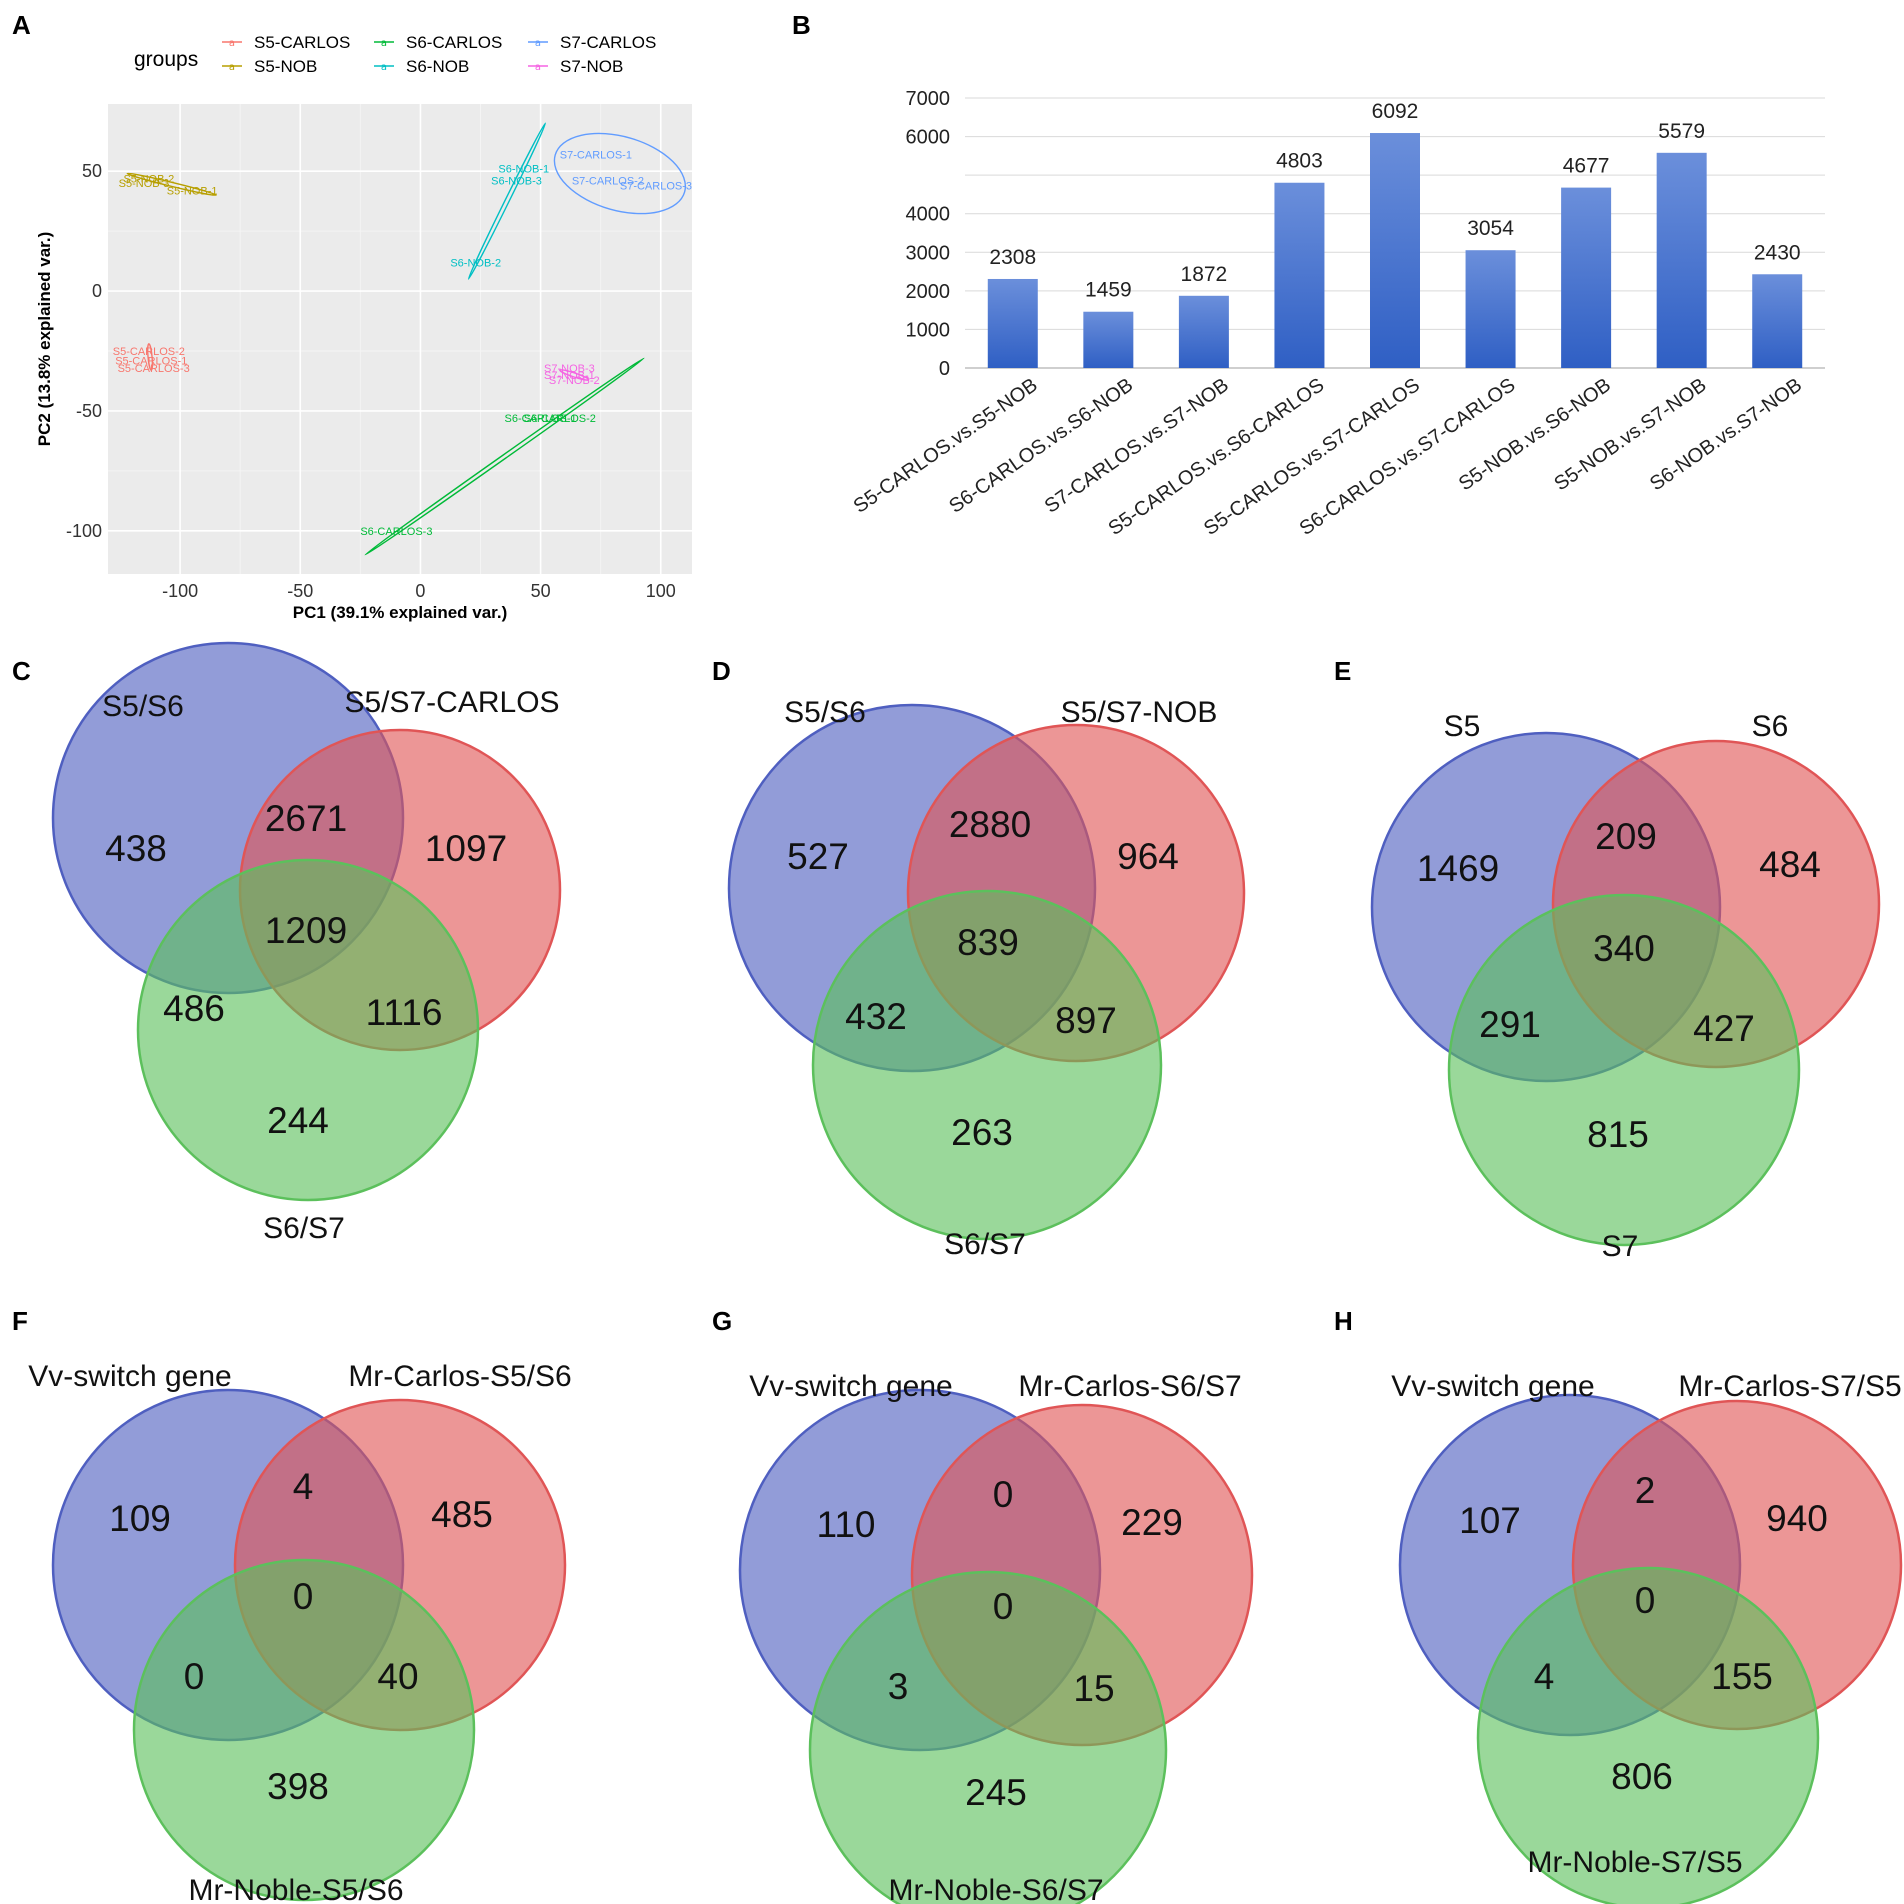 The image size is (1904, 1904). What do you see at coordinates (982, 1132) in the screenshot?
I see `venn-count-only-c: 263` at bounding box center [982, 1132].